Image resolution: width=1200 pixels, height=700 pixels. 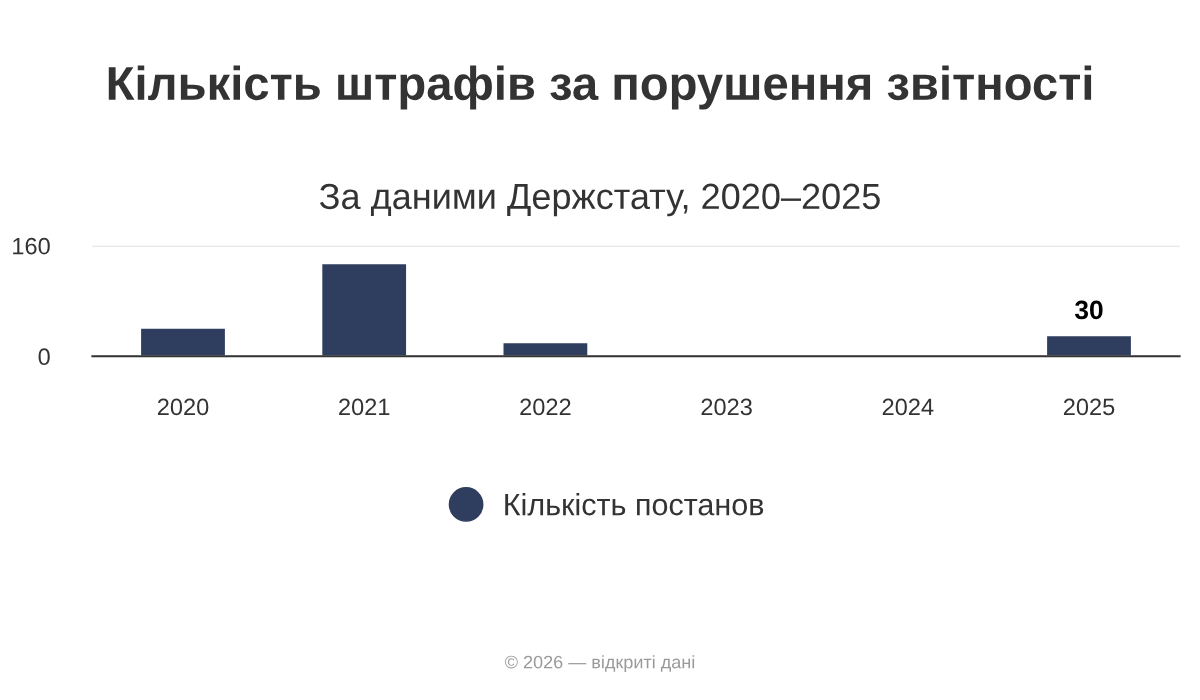 What do you see at coordinates (31, 246) in the screenshot?
I see `y-tick-label: 160` at bounding box center [31, 246].